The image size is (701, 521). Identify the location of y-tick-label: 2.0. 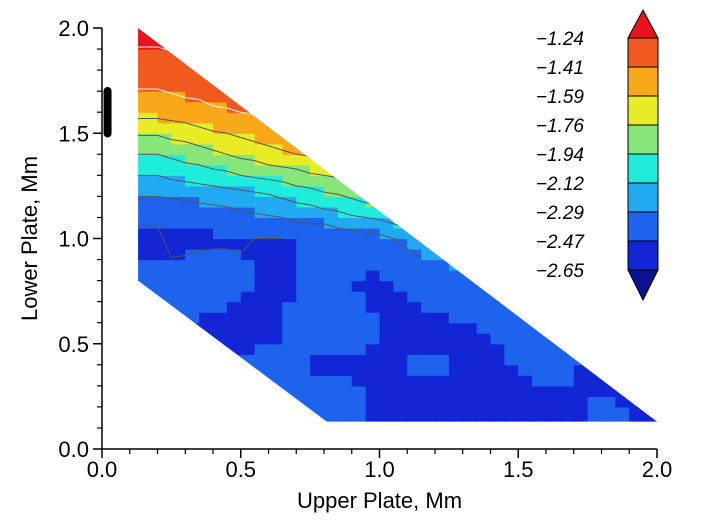
(73, 28).